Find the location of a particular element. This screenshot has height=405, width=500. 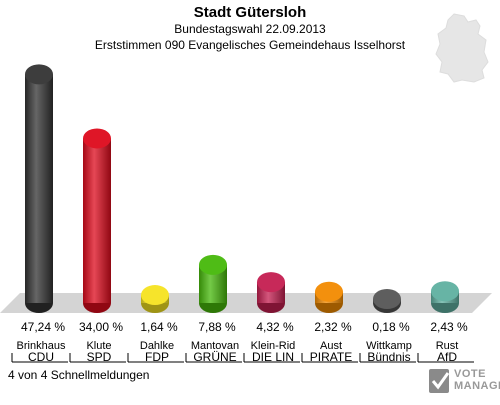

party-label: GRÜNE is located at coordinates (214, 357).